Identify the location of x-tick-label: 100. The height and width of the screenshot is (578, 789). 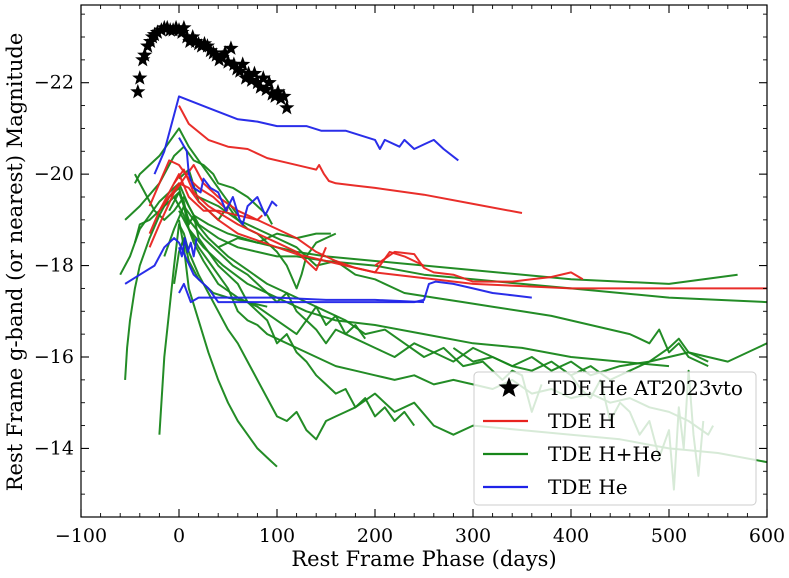
(277, 536).